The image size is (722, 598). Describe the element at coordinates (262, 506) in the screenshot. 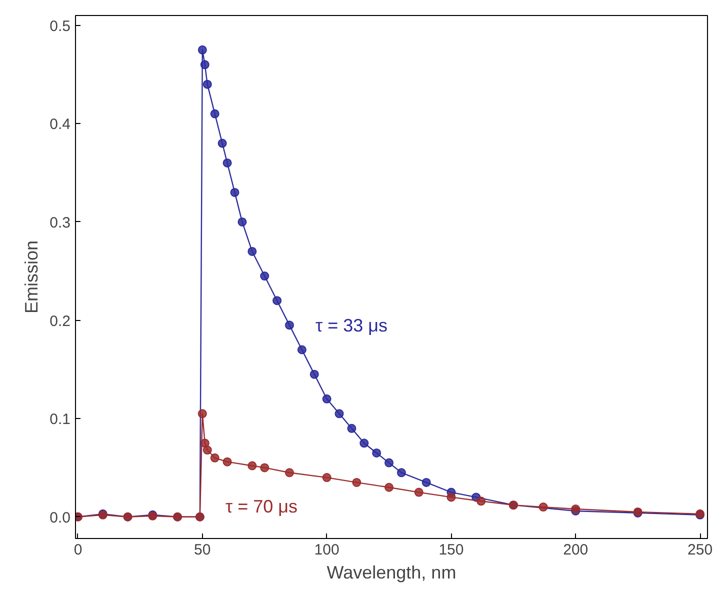

I see `annotation: τ = 70 μs` at that location.